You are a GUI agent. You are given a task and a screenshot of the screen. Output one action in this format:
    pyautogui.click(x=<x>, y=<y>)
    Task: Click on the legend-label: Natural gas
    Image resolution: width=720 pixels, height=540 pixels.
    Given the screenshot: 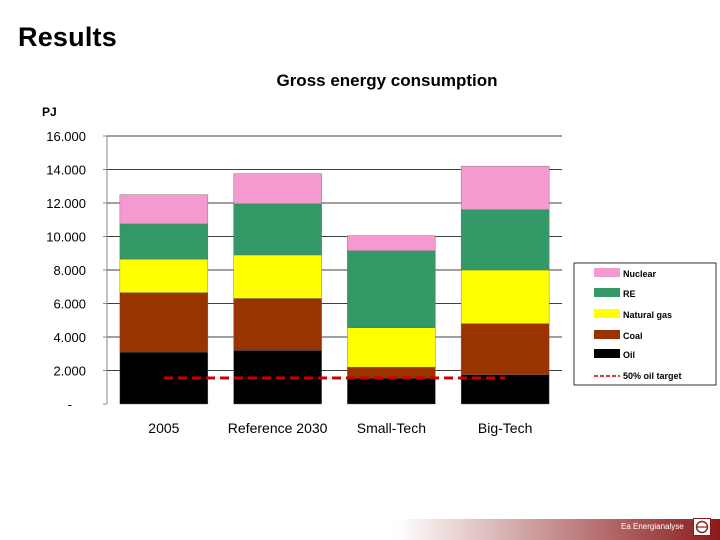 What is the action you would take?
    pyautogui.click(x=647, y=315)
    